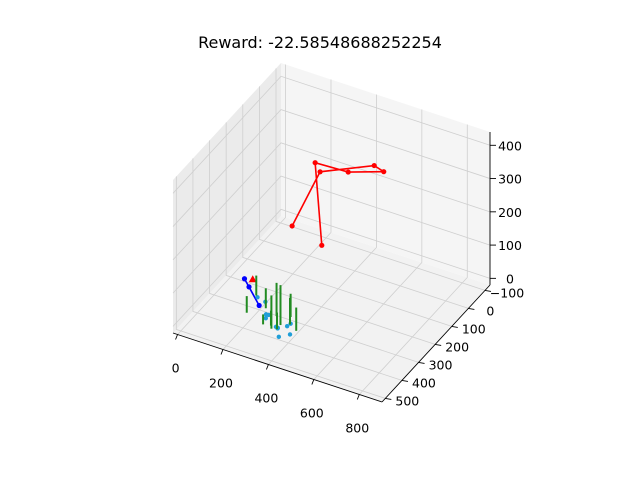 Image resolution: width=640 pixels, height=485 pixels. Describe the element at coordinates (510, 179) in the screenshot. I see `z-tick-label: 300` at that location.